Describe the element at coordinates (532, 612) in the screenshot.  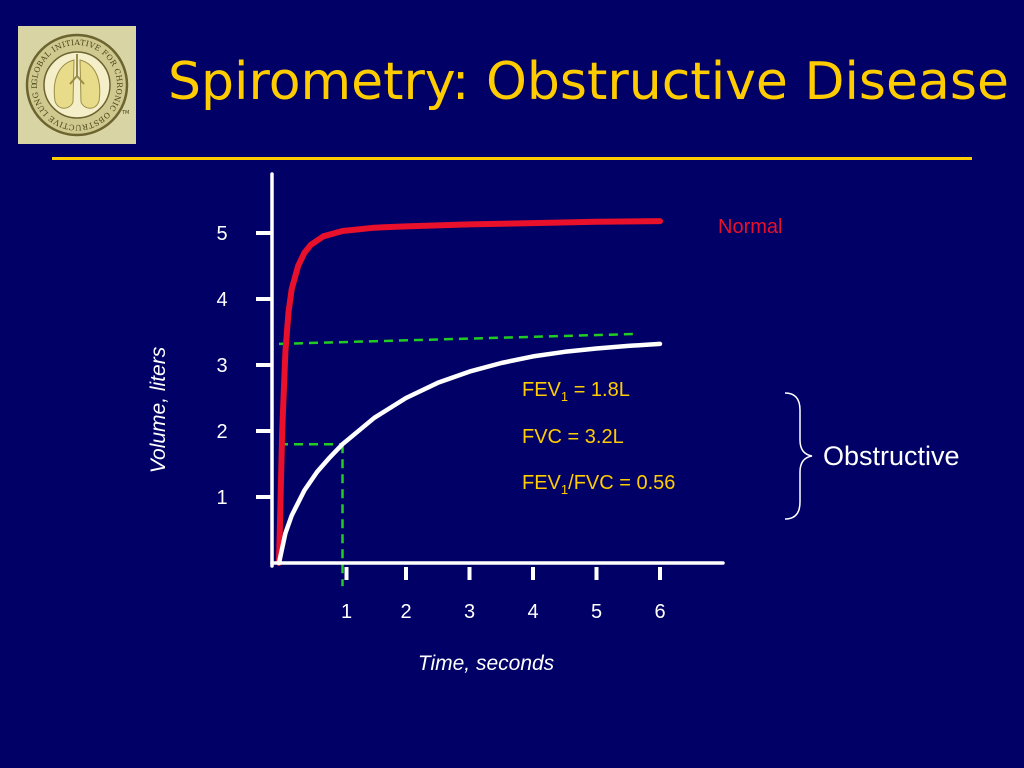
I see `x-tick-label: 4` at that location.